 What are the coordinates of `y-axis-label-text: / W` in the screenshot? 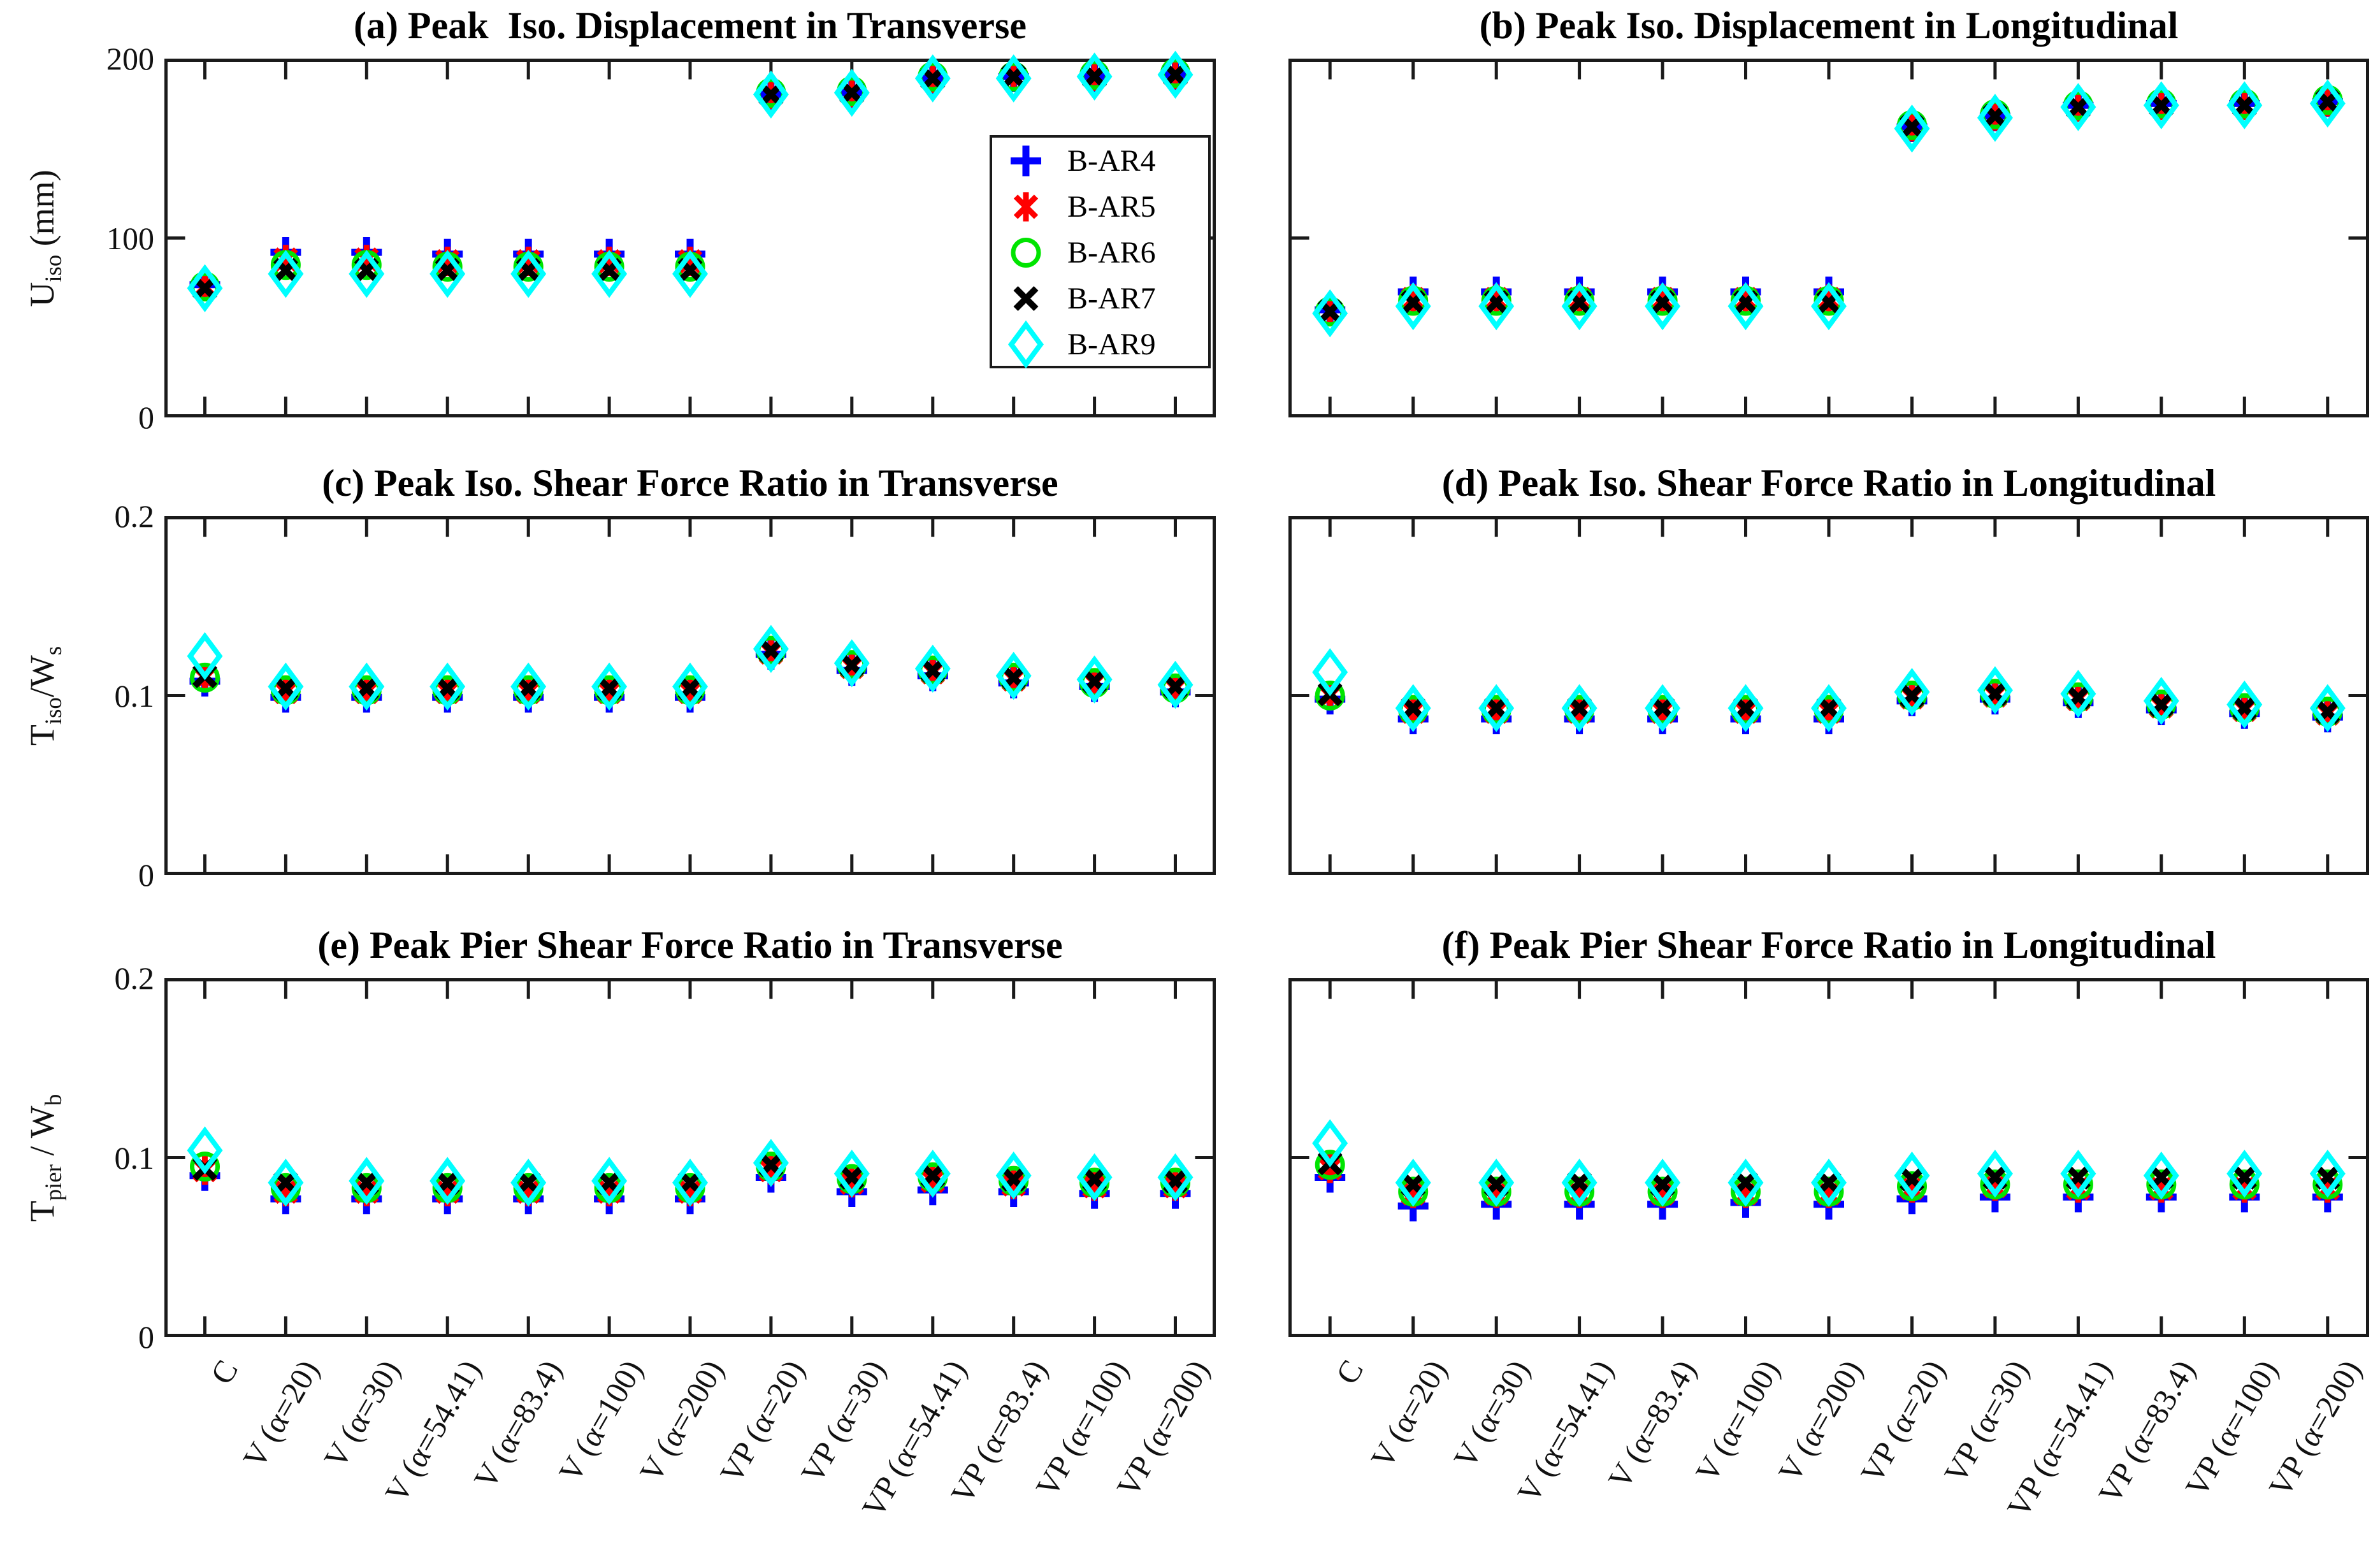 It's located at (42, 1134).